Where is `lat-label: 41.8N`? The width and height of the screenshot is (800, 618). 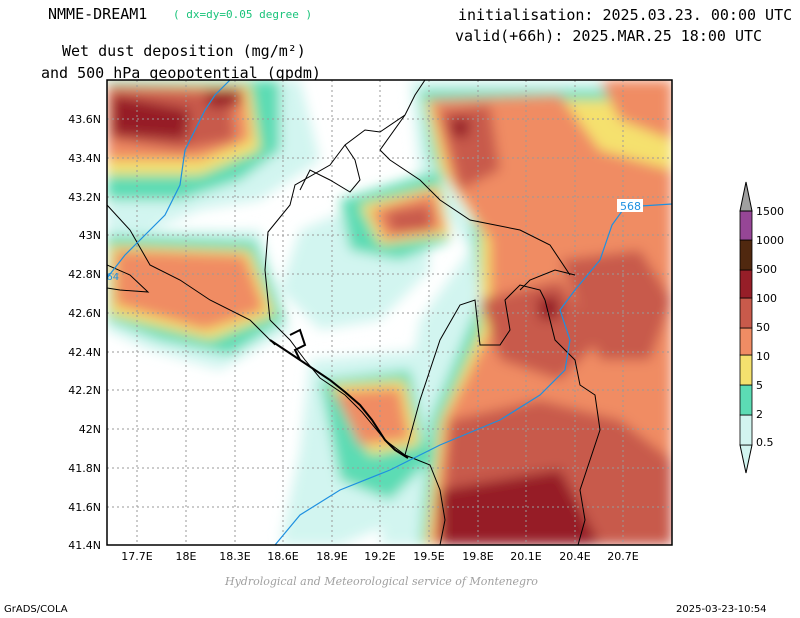 lat-label: 41.8N is located at coordinates (84, 468).